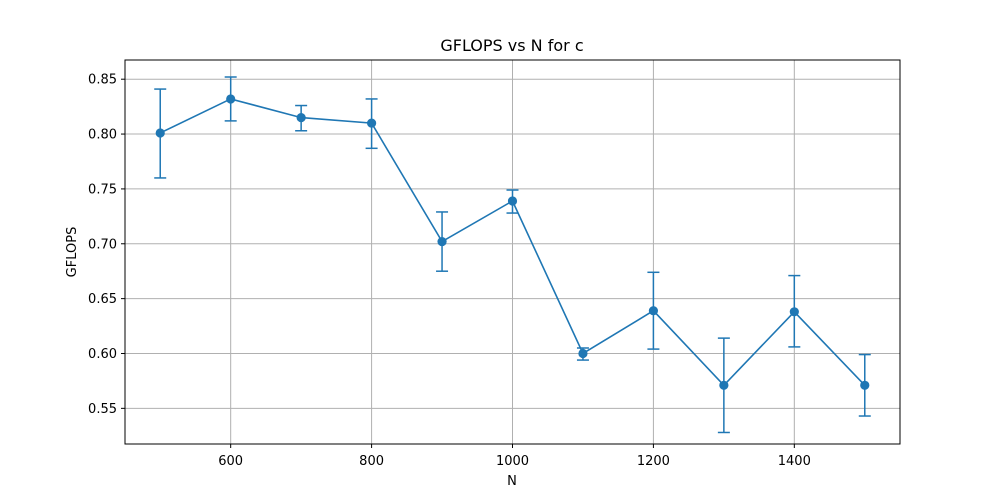  I want to click on y-tick-label: 0.75, so click(102, 189).